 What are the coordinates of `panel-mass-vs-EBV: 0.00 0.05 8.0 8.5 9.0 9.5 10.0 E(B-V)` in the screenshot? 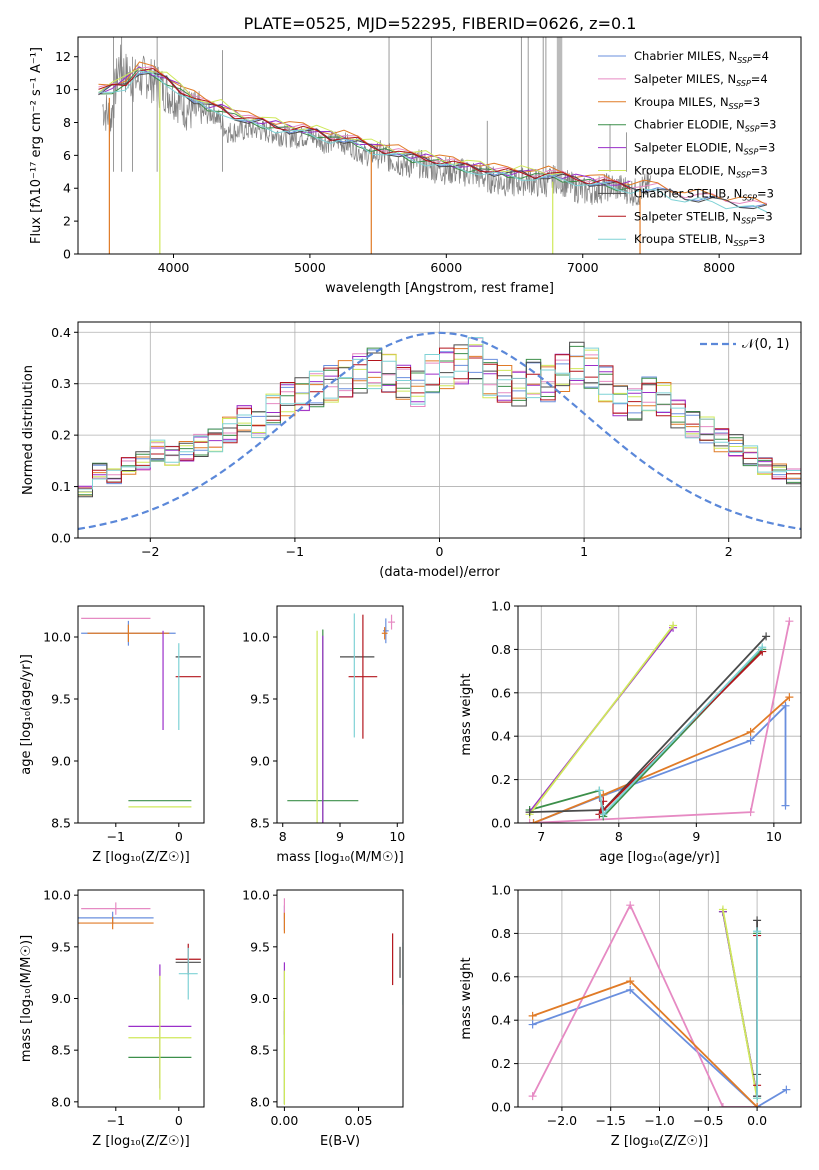 It's located at (323, 1018).